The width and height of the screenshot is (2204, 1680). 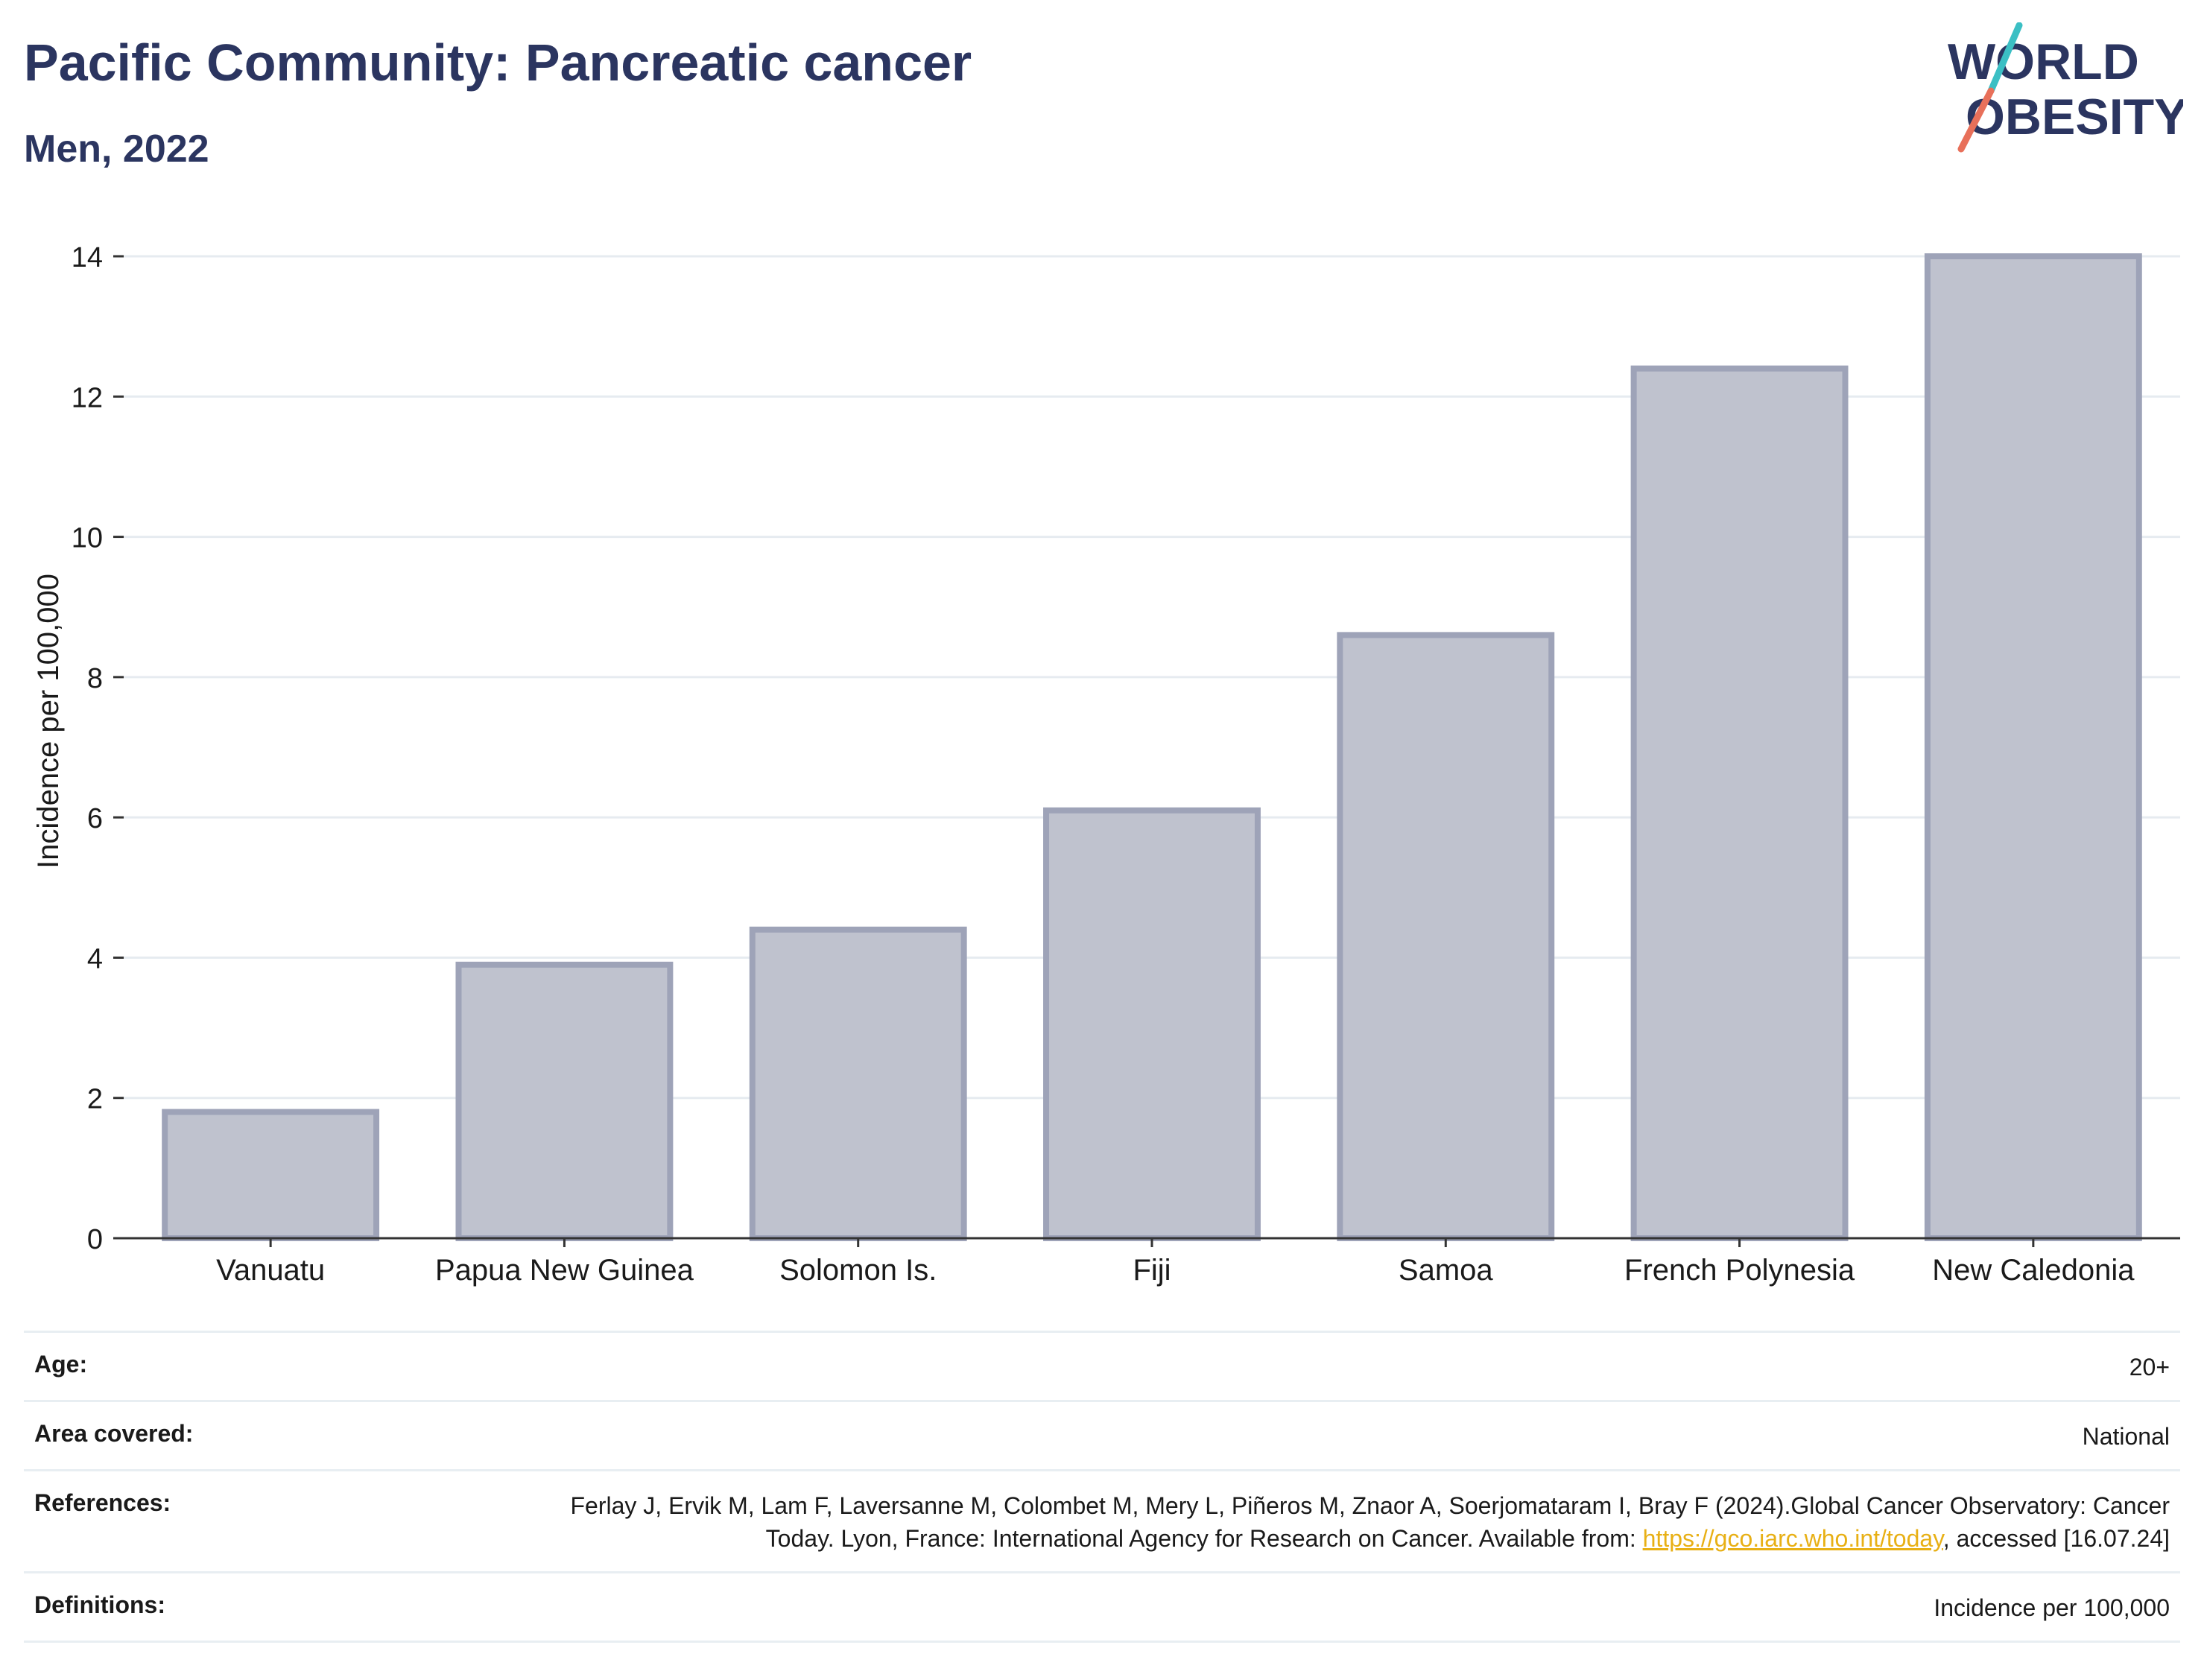 What do you see at coordinates (1446, 936) in the screenshot?
I see `bar-samoa` at bounding box center [1446, 936].